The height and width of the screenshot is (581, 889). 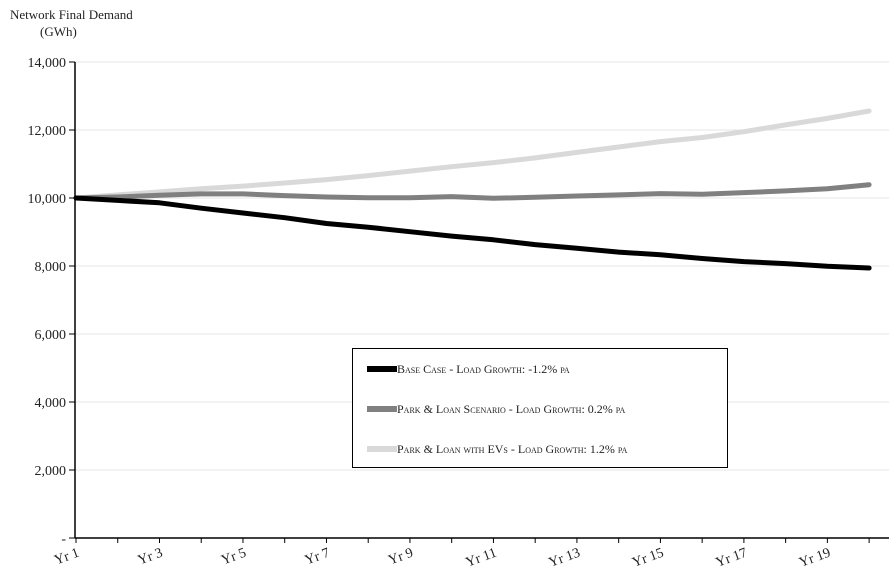 I want to click on x-tick-label: Yr 7, so click(x=317, y=557).